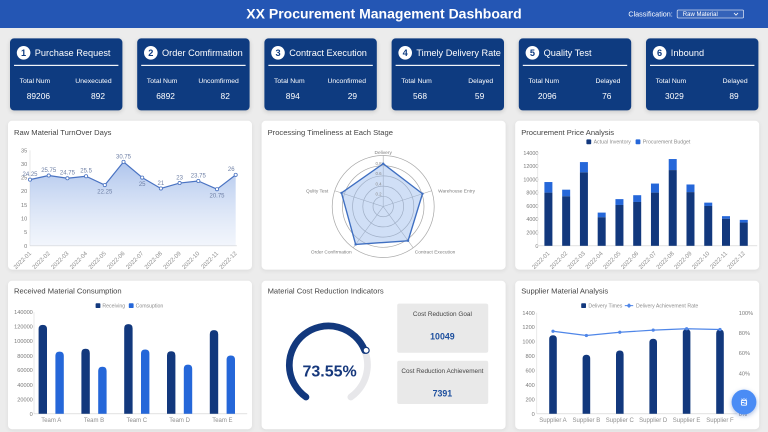 The height and width of the screenshot is (432, 768). Describe the element at coordinates (530, 180) in the screenshot. I see `svg-text: 10000` at that location.